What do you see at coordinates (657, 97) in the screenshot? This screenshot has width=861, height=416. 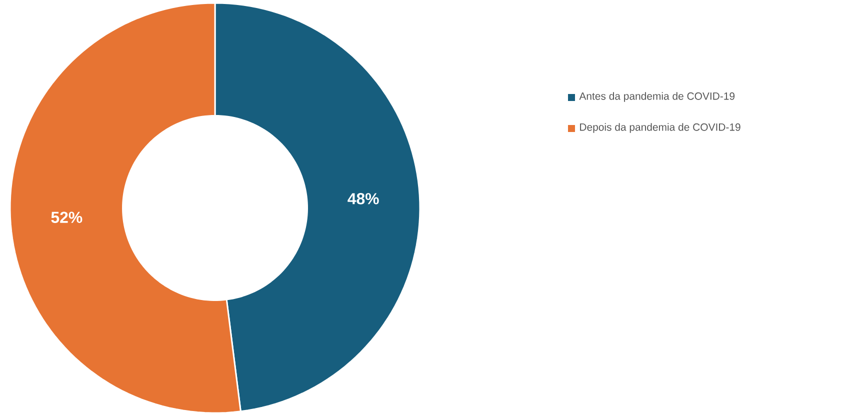 I see `legend-label: Antes da pandemia de COVID-19` at bounding box center [657, 97].